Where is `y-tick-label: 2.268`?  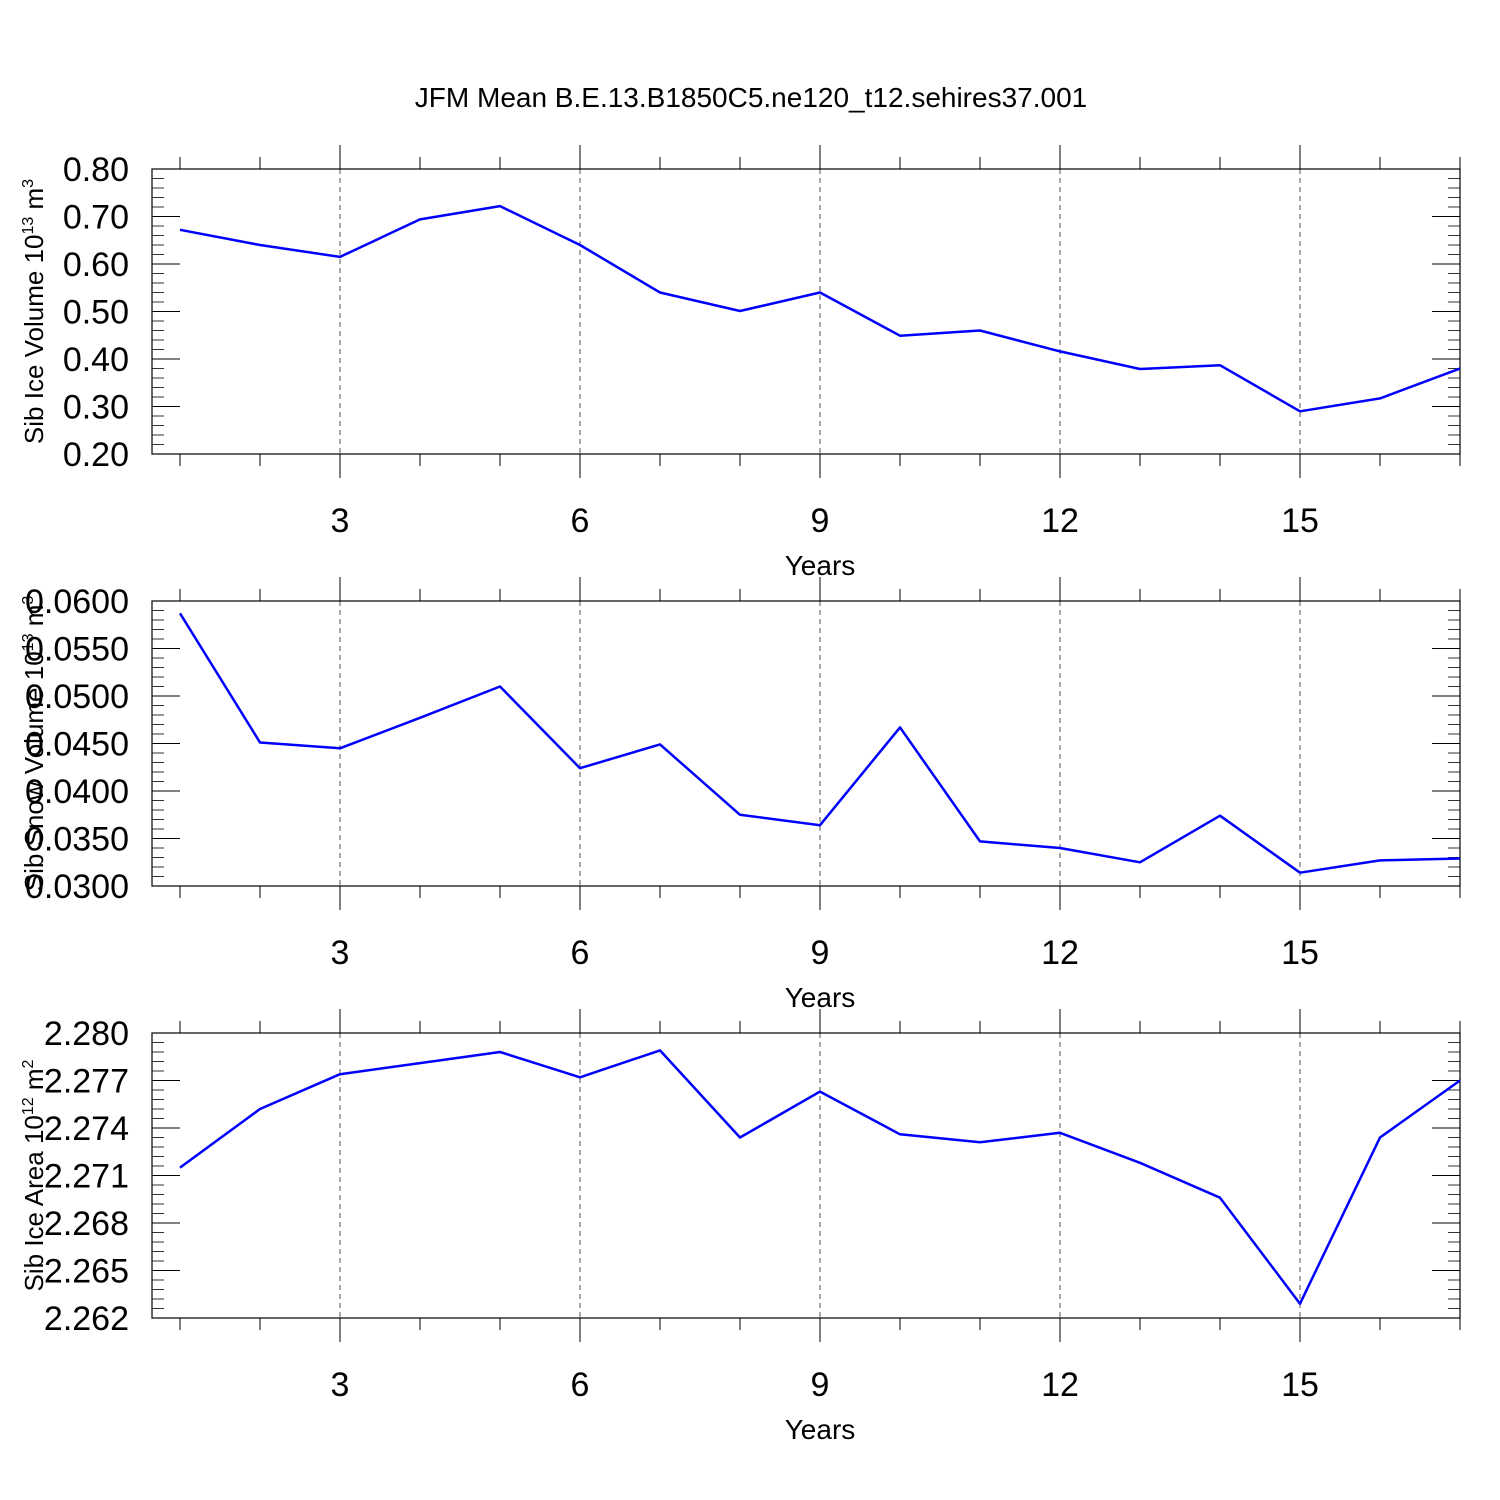 y-tick-label: 2.268 is located at coordinates (86, 1224).